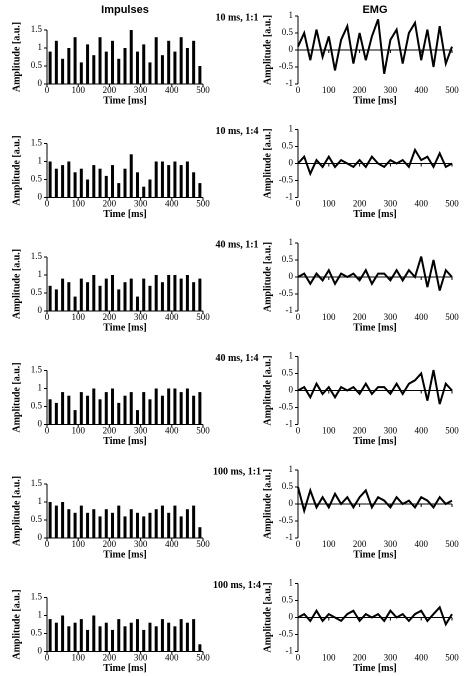 The height and width of the screenshot is (676, 474). What do you see at coordinates (236, 131) in the screenshot?
I see `row-label: 10 ms, 1:4` at bounding box center [236, 131].